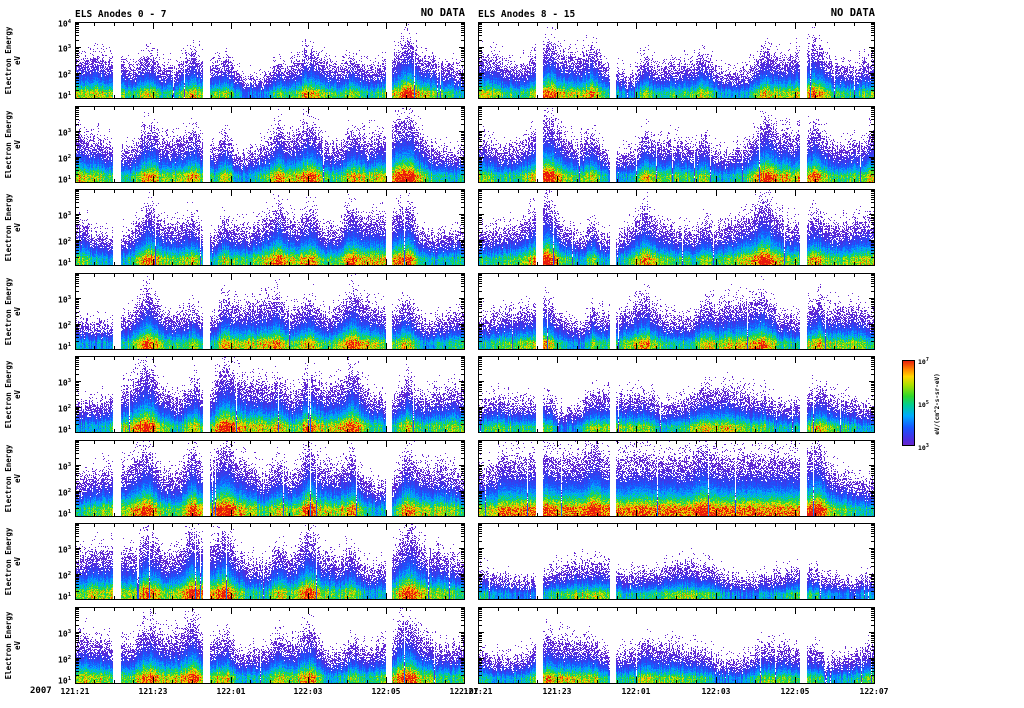 Image resolution: width=1024 pixels, height=708 pixels. I want to click on x-axis-year-label: 2007, so click(41, 691).